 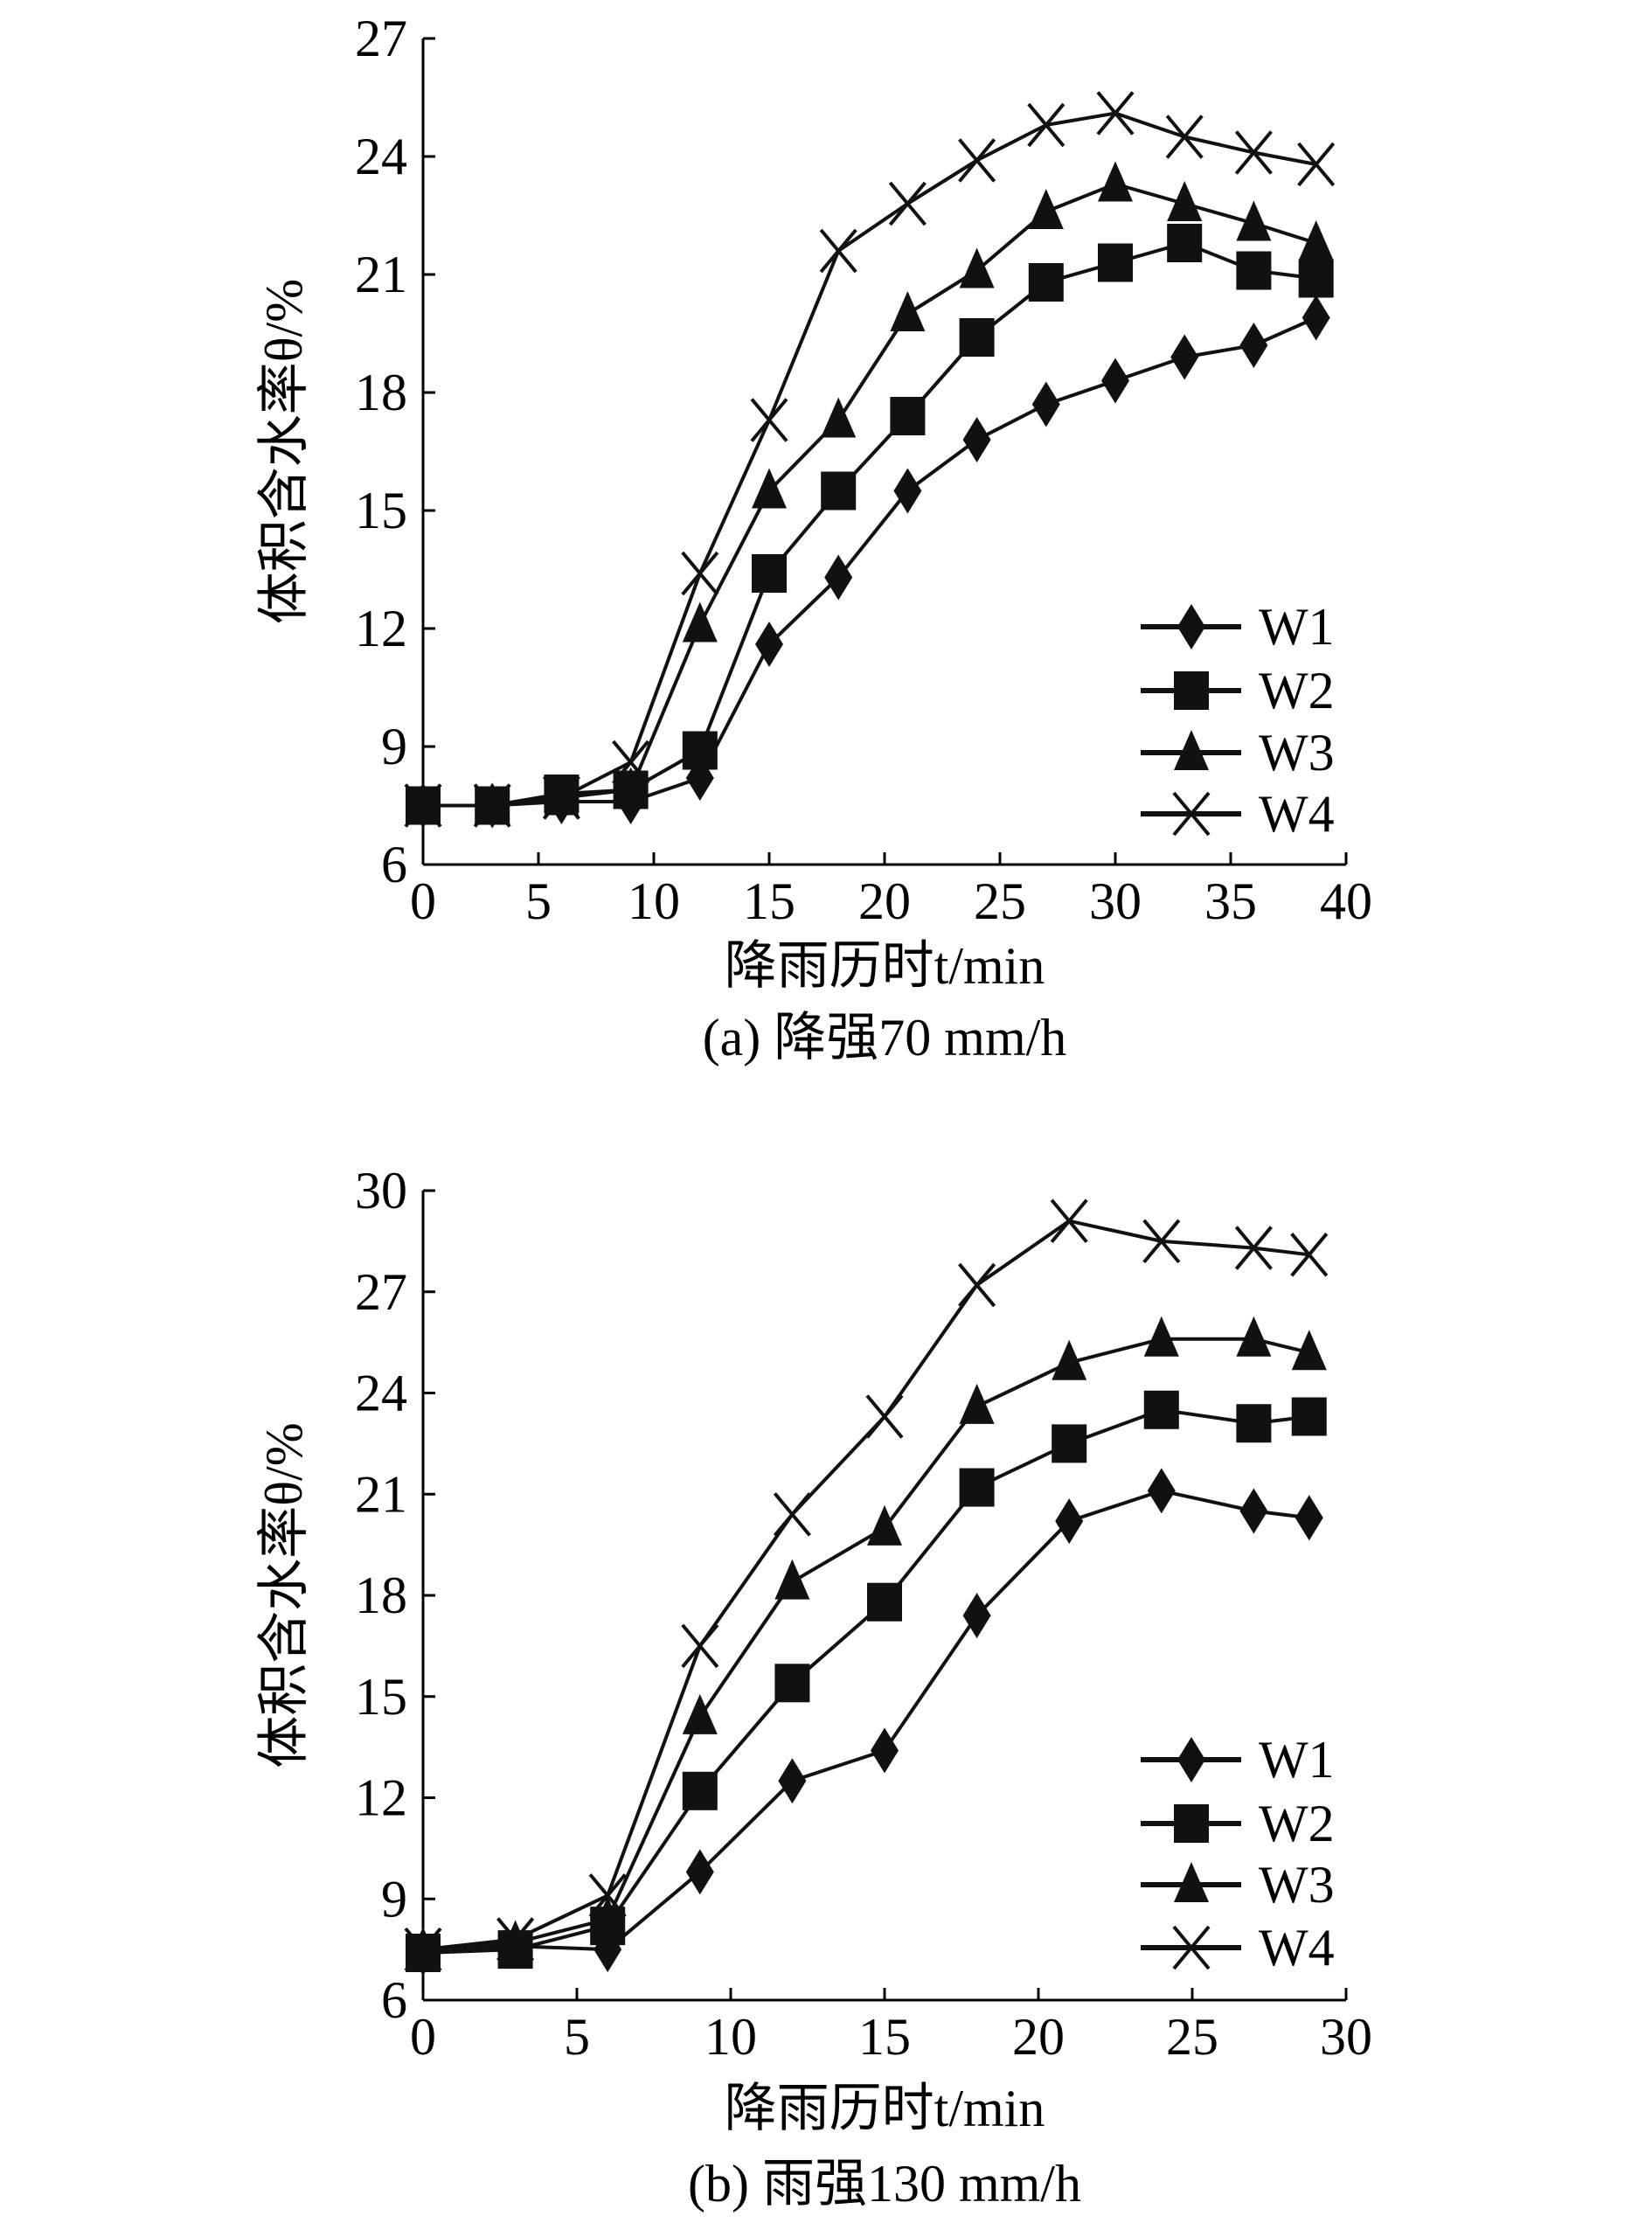 What do you see at coordinates (423, 901) in the screenshot?
I see `x-tick-label: 0` at bounding box center [423, 901].